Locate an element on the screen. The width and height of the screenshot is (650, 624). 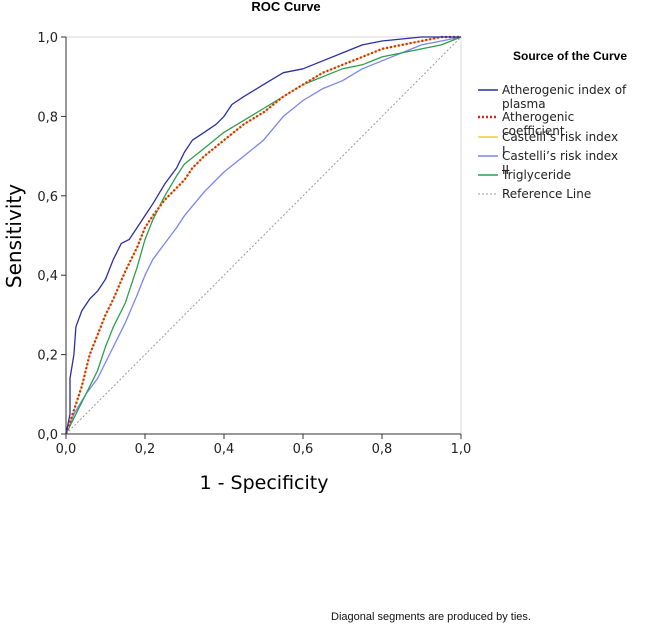
x-tick-label: 0,6 is located at coordinates (303, 449).